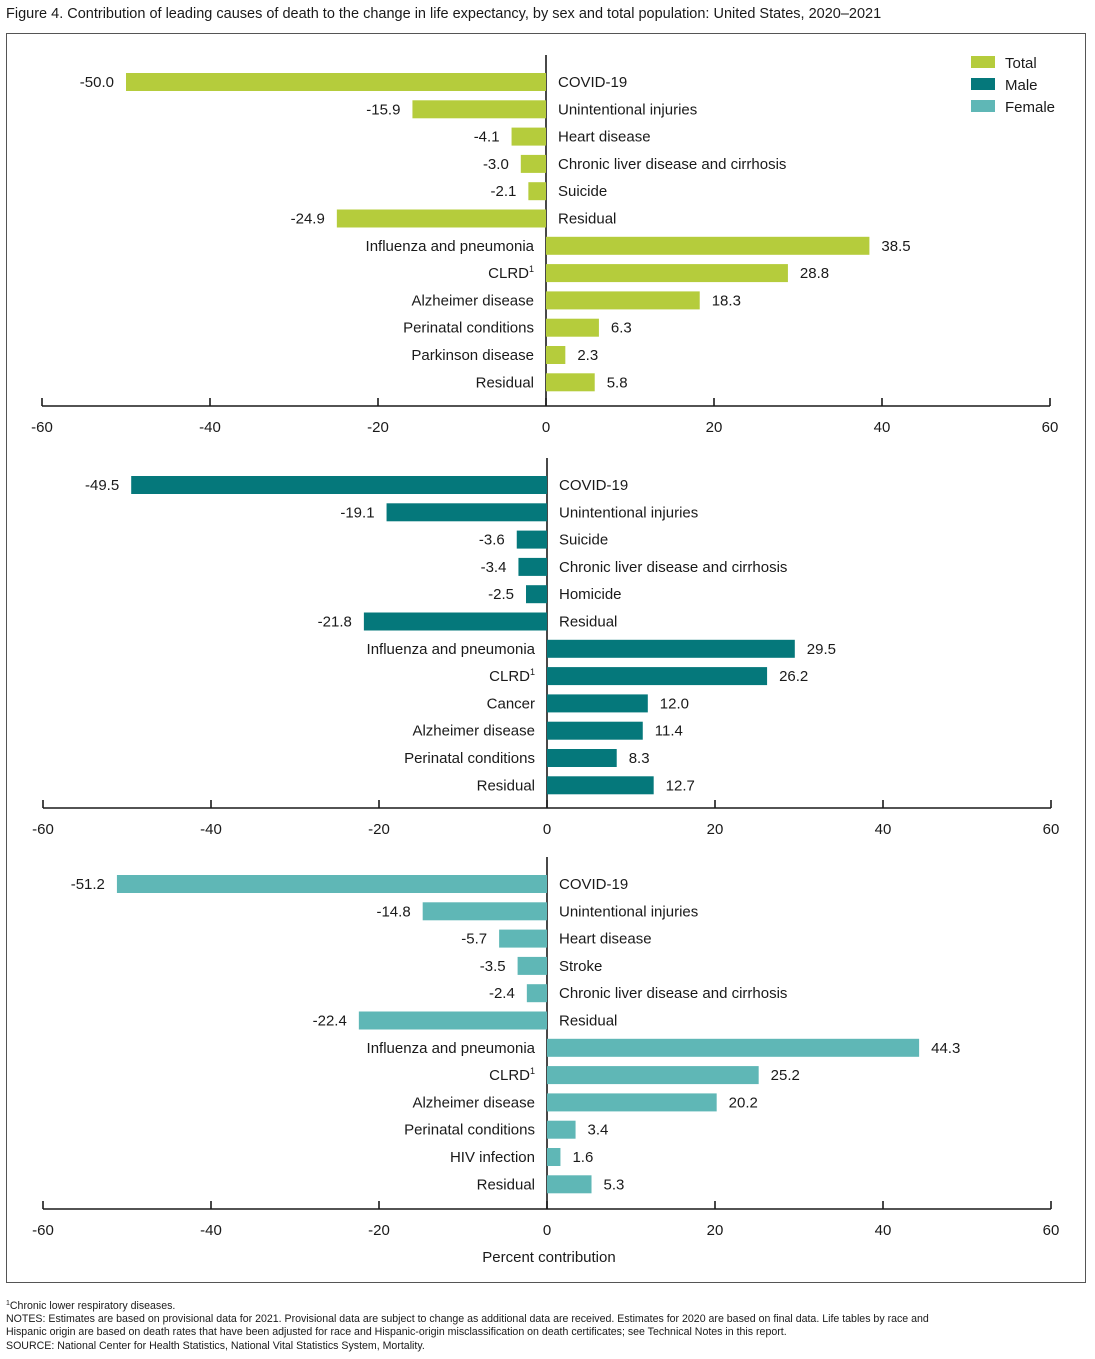 The width and height of the screenshot is (1095, 1359). Describe the element at coordinates (1050, 427) in the screenshot. I see `total-x-tick-label: 60` at that location.